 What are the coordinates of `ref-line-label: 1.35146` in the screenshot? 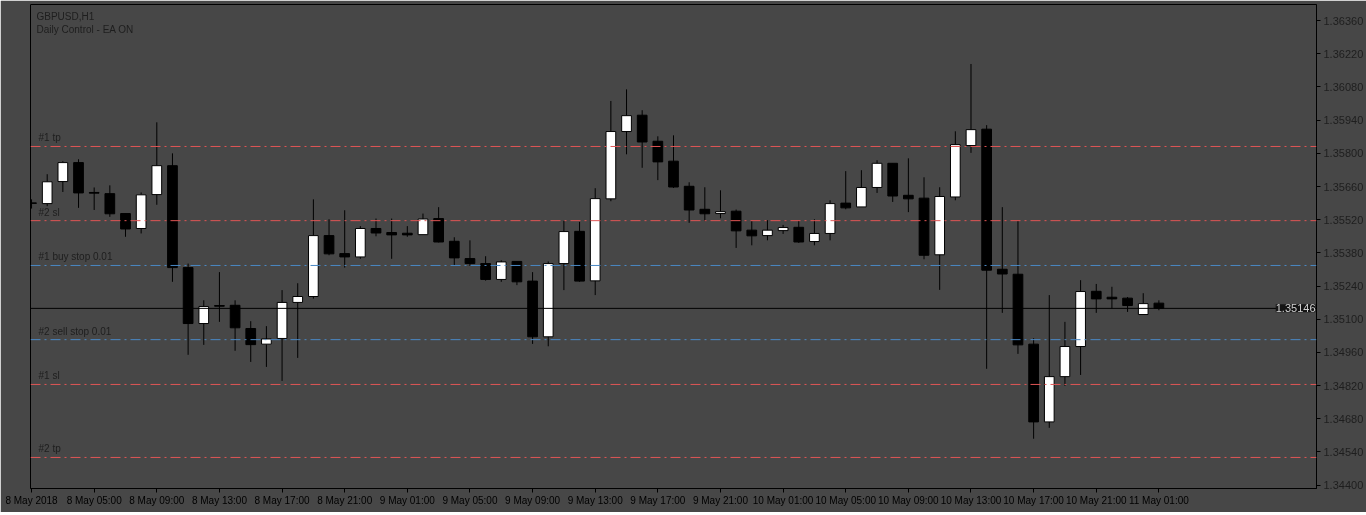 It's located at (1295, 308).